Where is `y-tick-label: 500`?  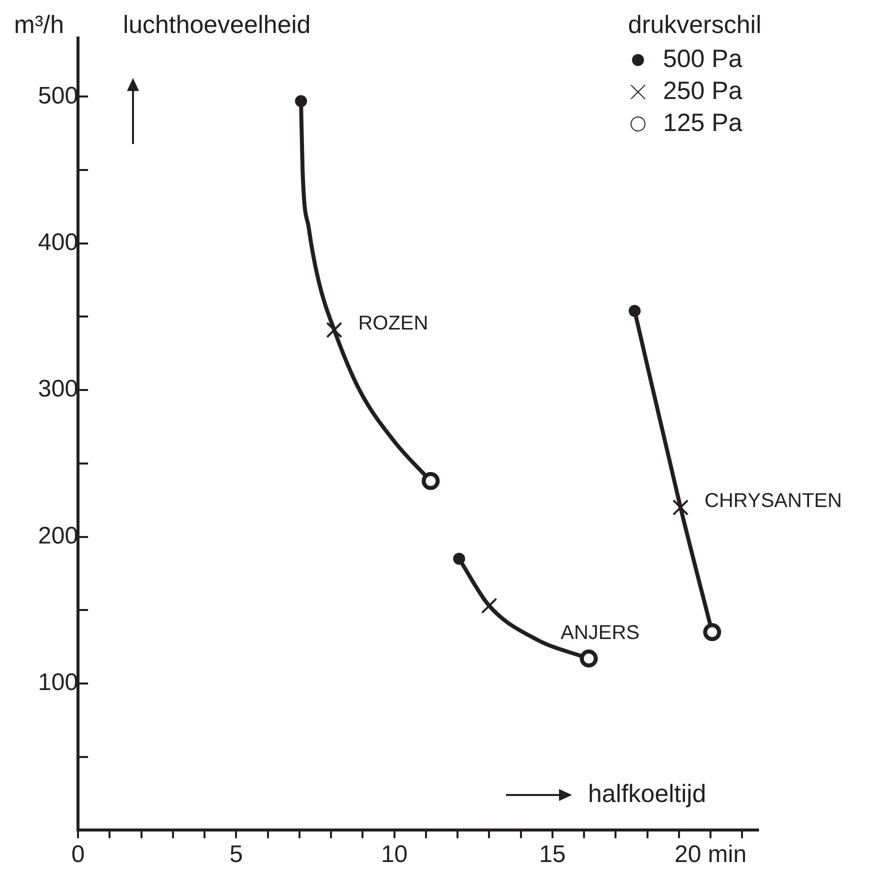 y-tick-label: 500 is located at coordinates (58, 96).